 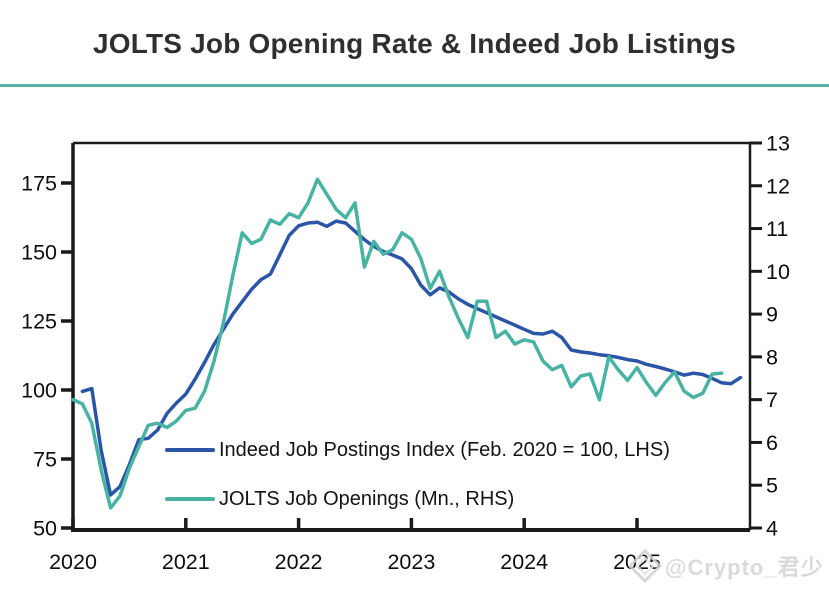 What do you see at coordinates (524, 562) in the screenshot?
I see `x-tick-label: 2024` at bounding box center [524, 562].